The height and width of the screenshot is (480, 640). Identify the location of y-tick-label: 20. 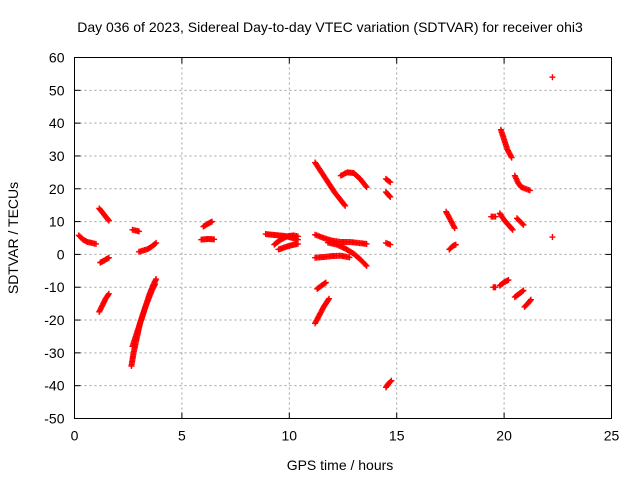
(57, 189).